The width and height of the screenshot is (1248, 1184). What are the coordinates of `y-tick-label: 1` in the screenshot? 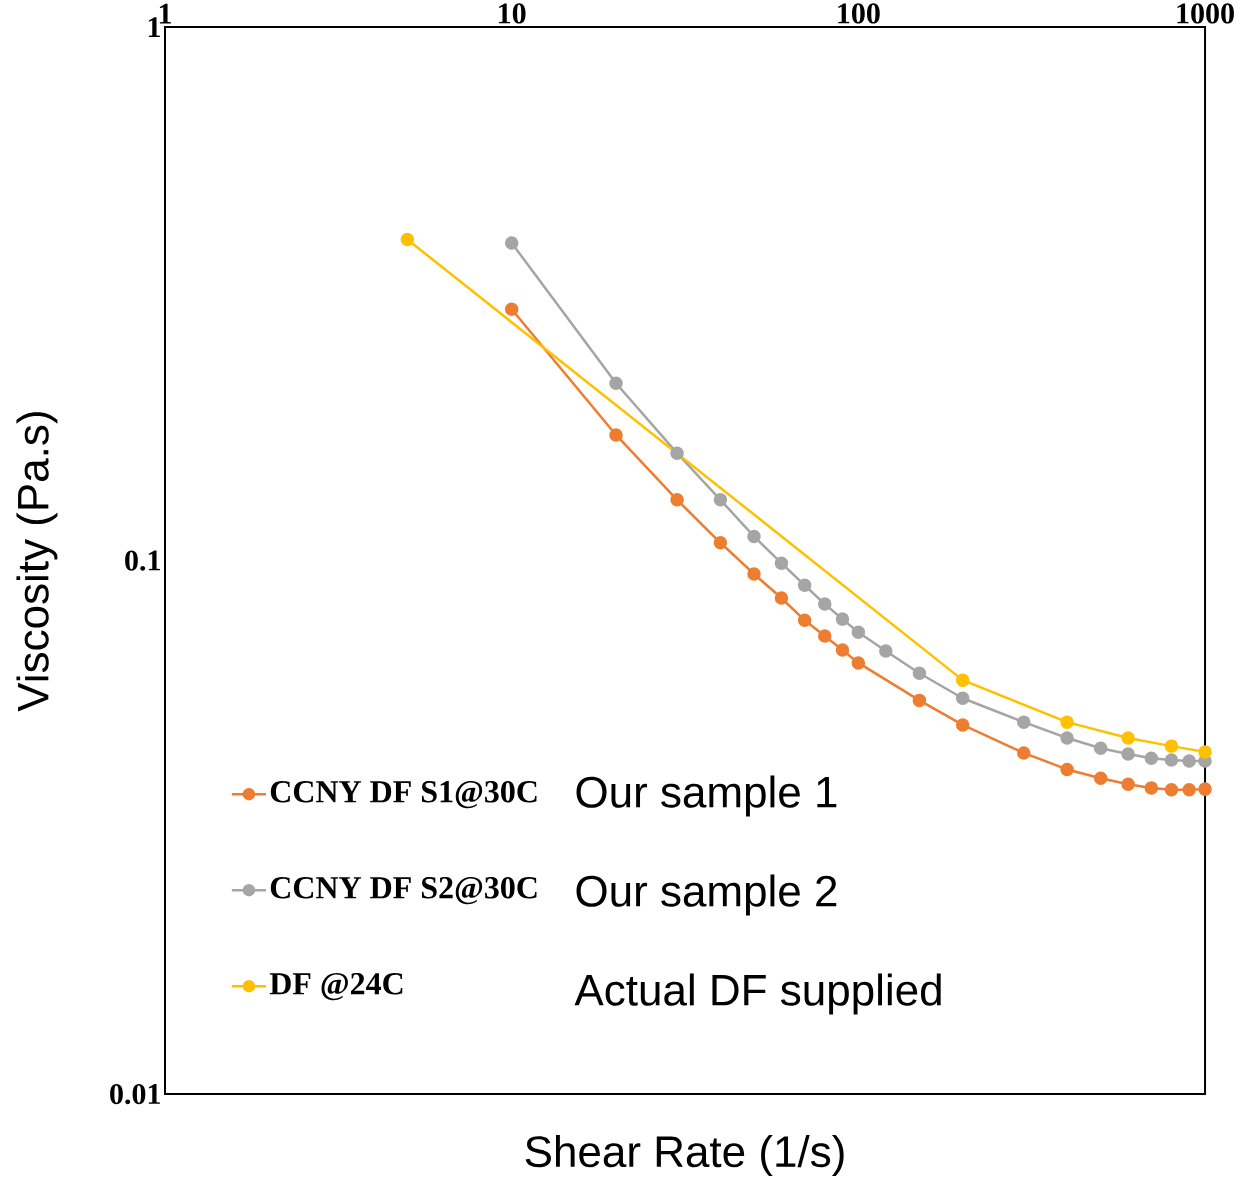 It's located at (154, 27).